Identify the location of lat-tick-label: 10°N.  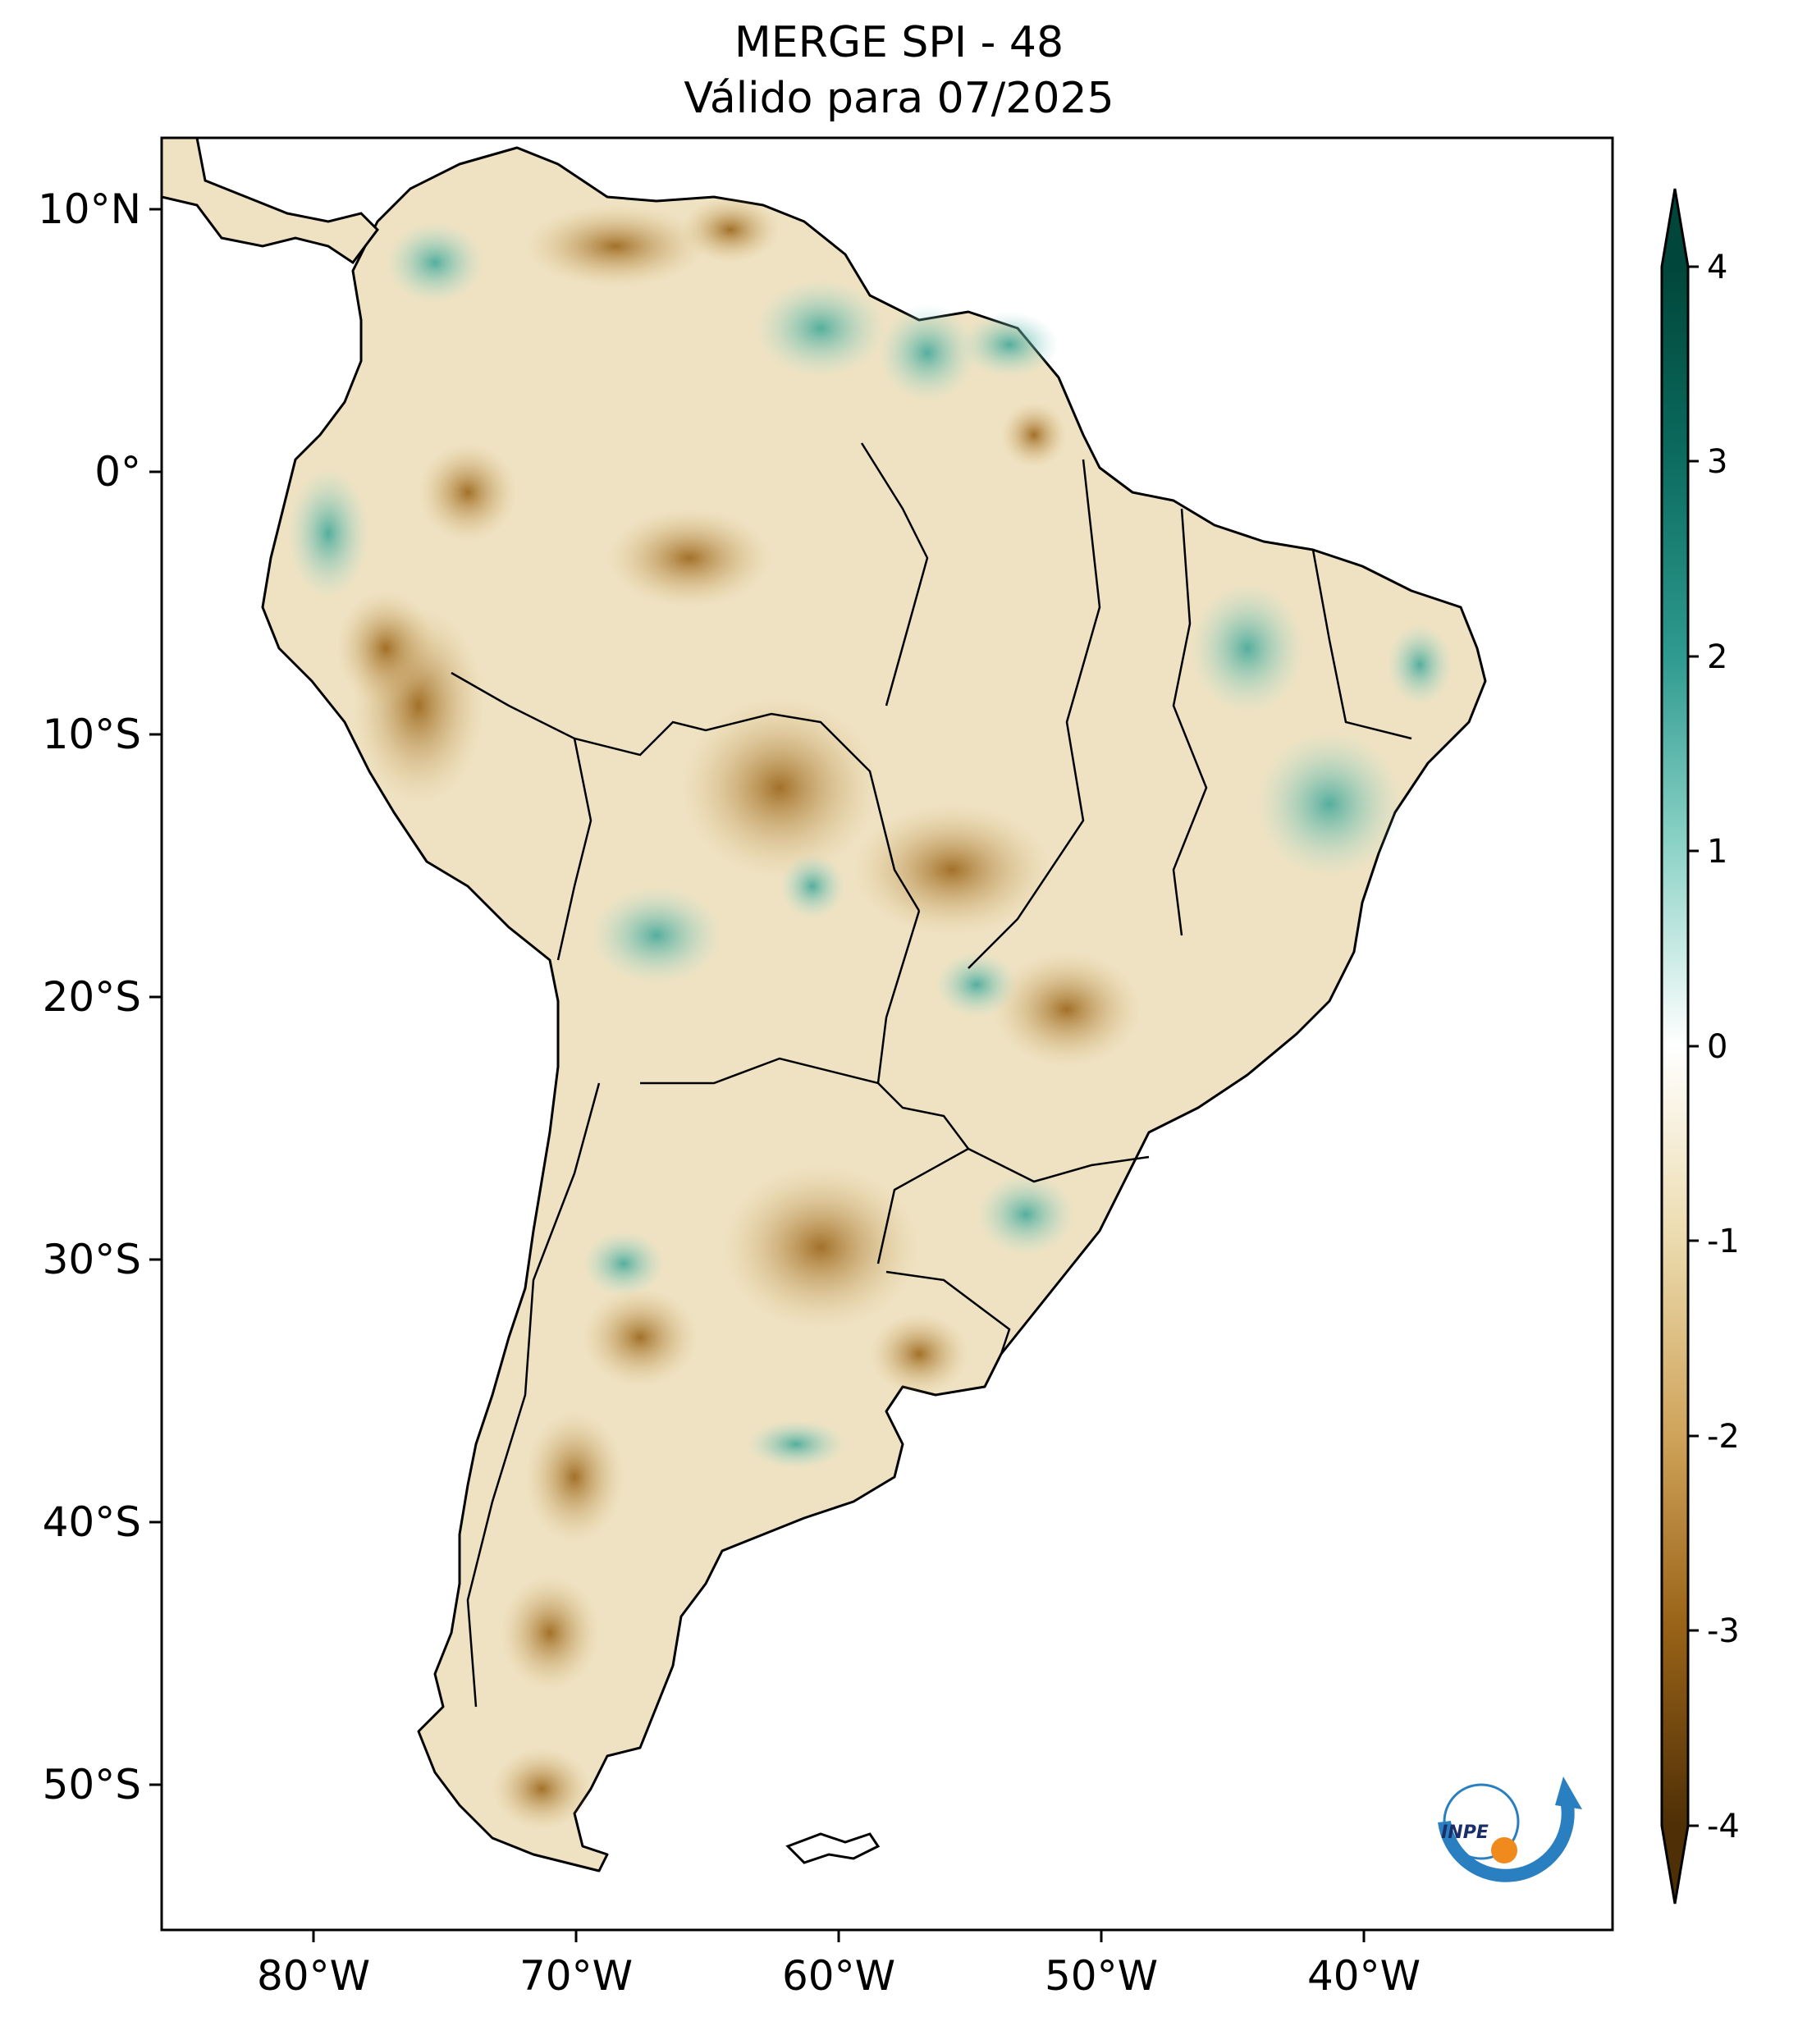
(89, 209).